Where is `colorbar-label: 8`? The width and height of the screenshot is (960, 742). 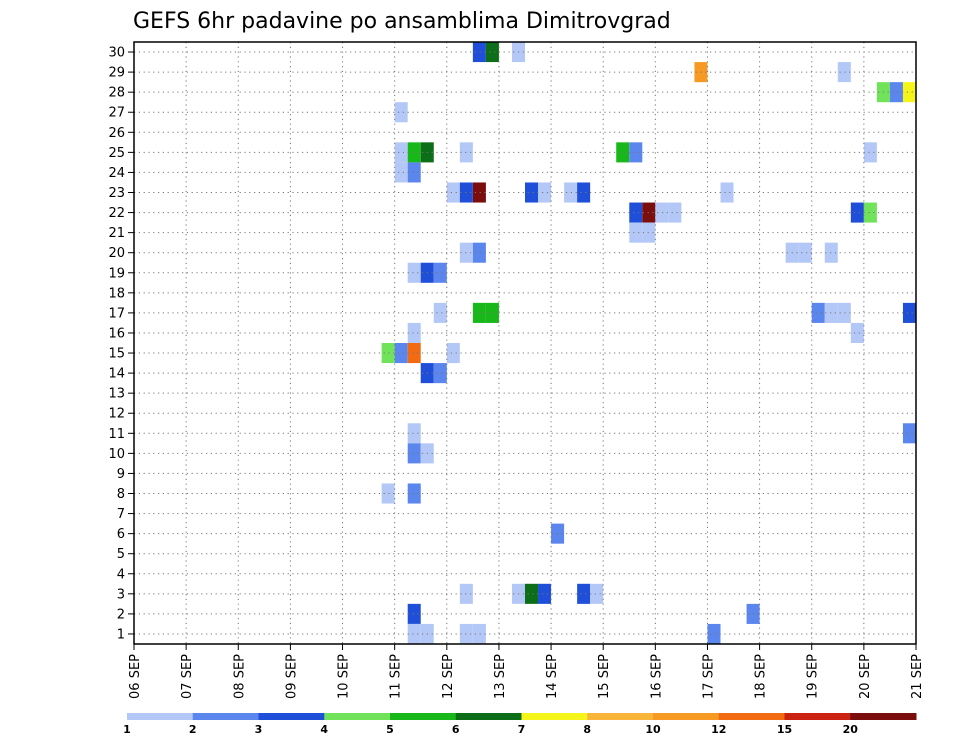 colorbar-label: 8 is located at coordinates (587, 729).